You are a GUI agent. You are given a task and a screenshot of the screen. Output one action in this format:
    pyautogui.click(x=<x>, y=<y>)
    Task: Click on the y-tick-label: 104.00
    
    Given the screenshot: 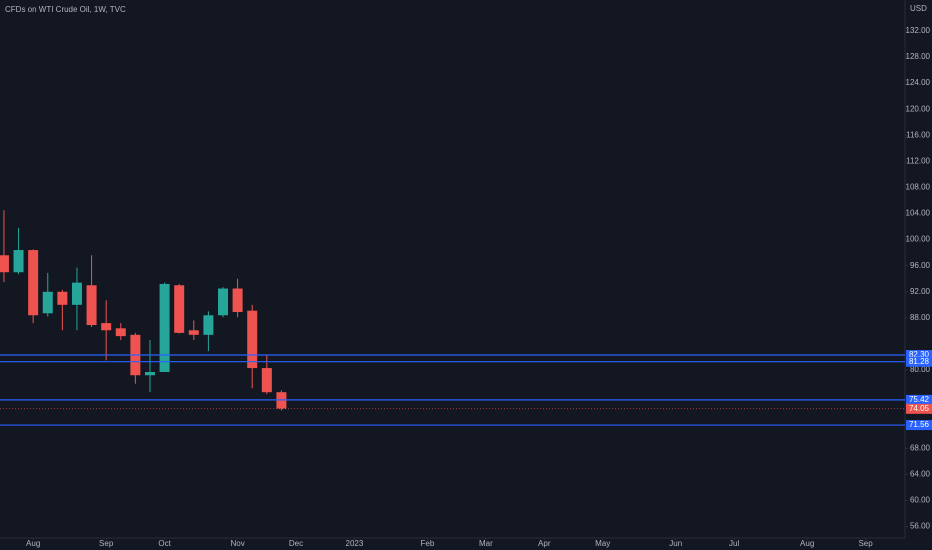 What is the action you would take?
    pyautogui.click(x=918, y=213)
    